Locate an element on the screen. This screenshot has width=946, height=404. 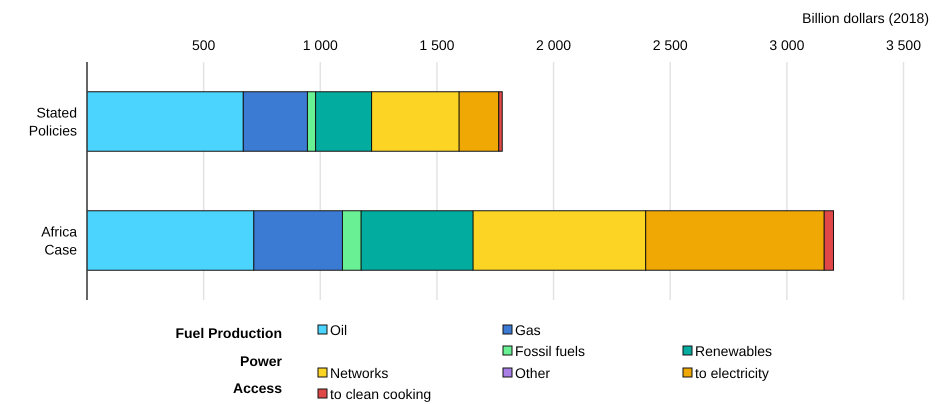
legend-label: Oil is located at coordinates (339, 330).